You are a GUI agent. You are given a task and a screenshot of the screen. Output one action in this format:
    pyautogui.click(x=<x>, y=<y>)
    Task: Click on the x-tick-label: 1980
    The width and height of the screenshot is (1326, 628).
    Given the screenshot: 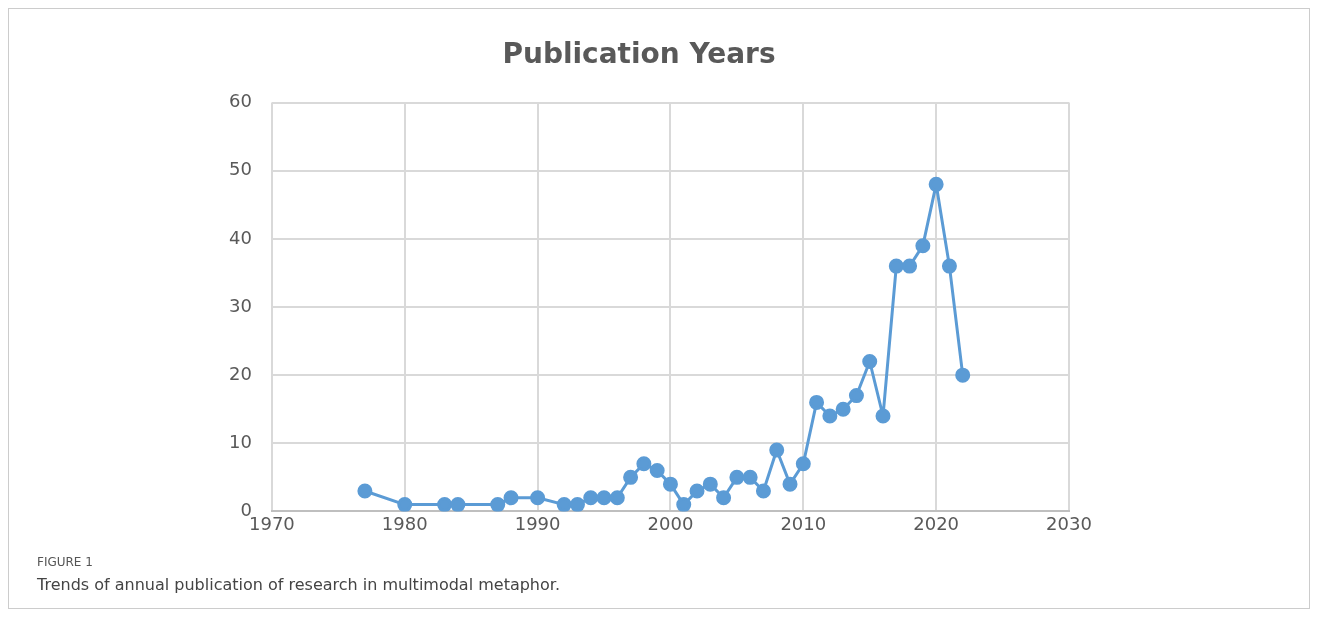 What is the action you would take?
    pyautogui.click(x=404, y=523)
    